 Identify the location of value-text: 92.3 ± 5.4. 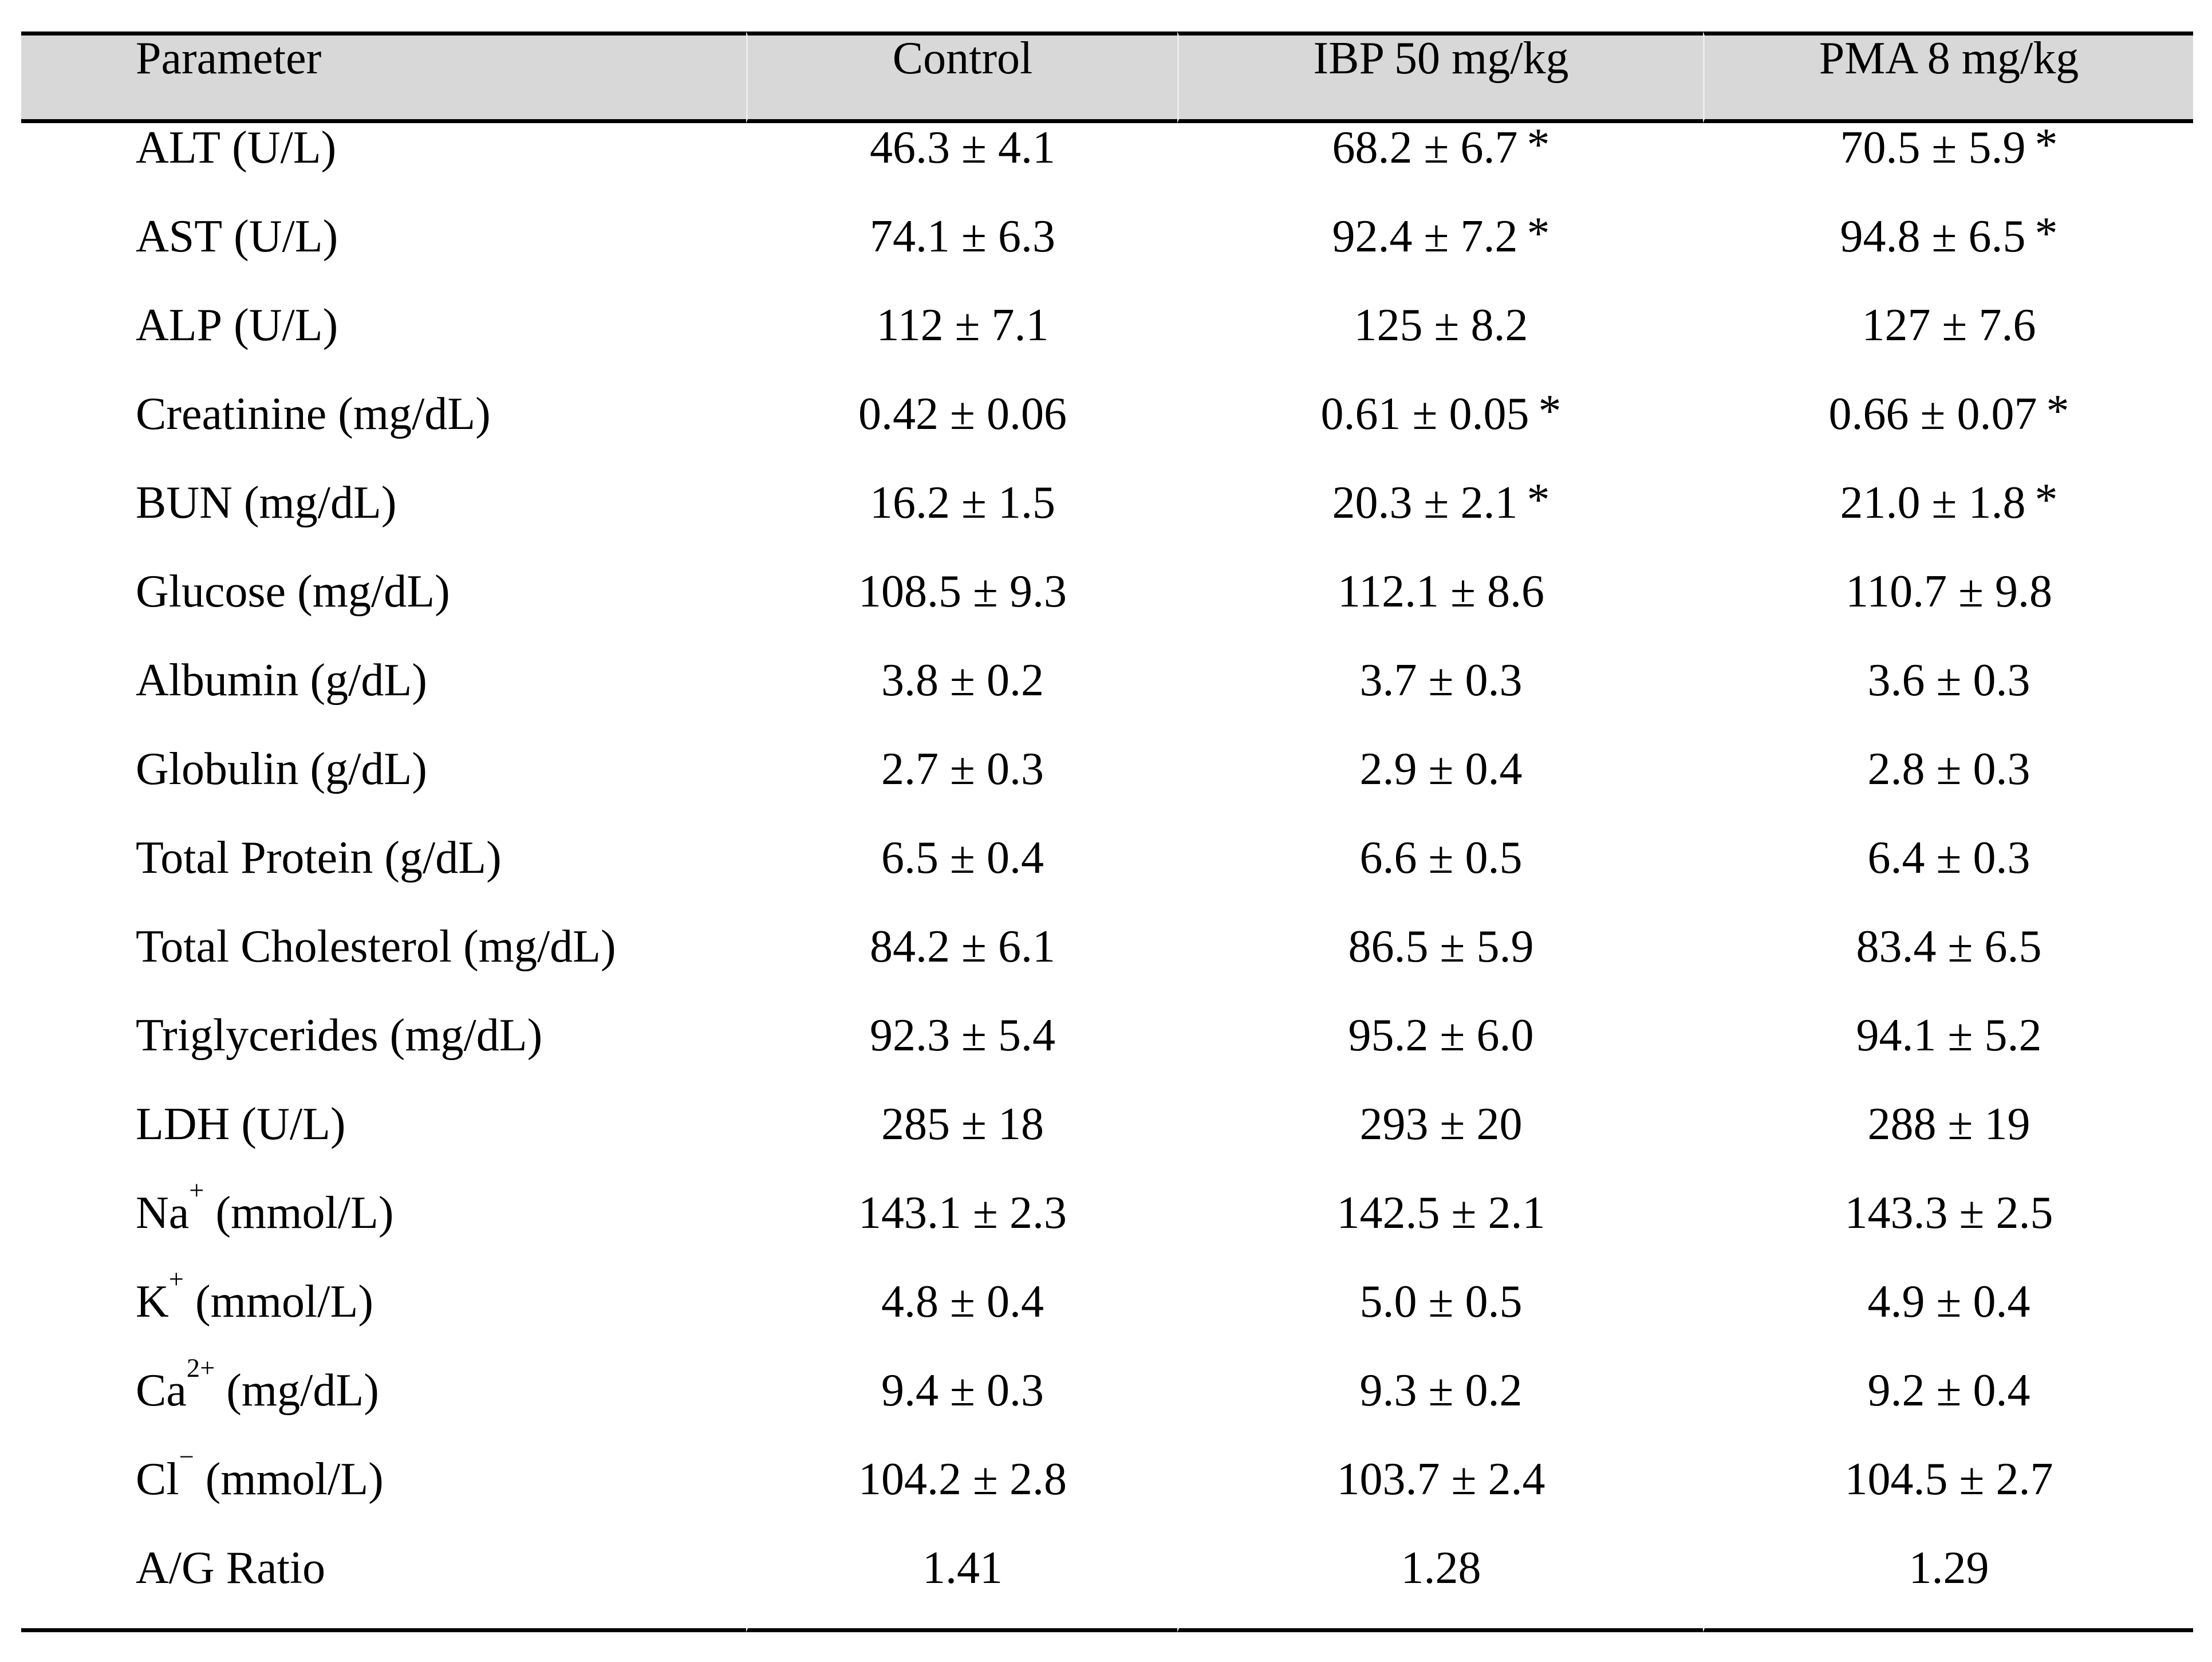
(962, 1035).